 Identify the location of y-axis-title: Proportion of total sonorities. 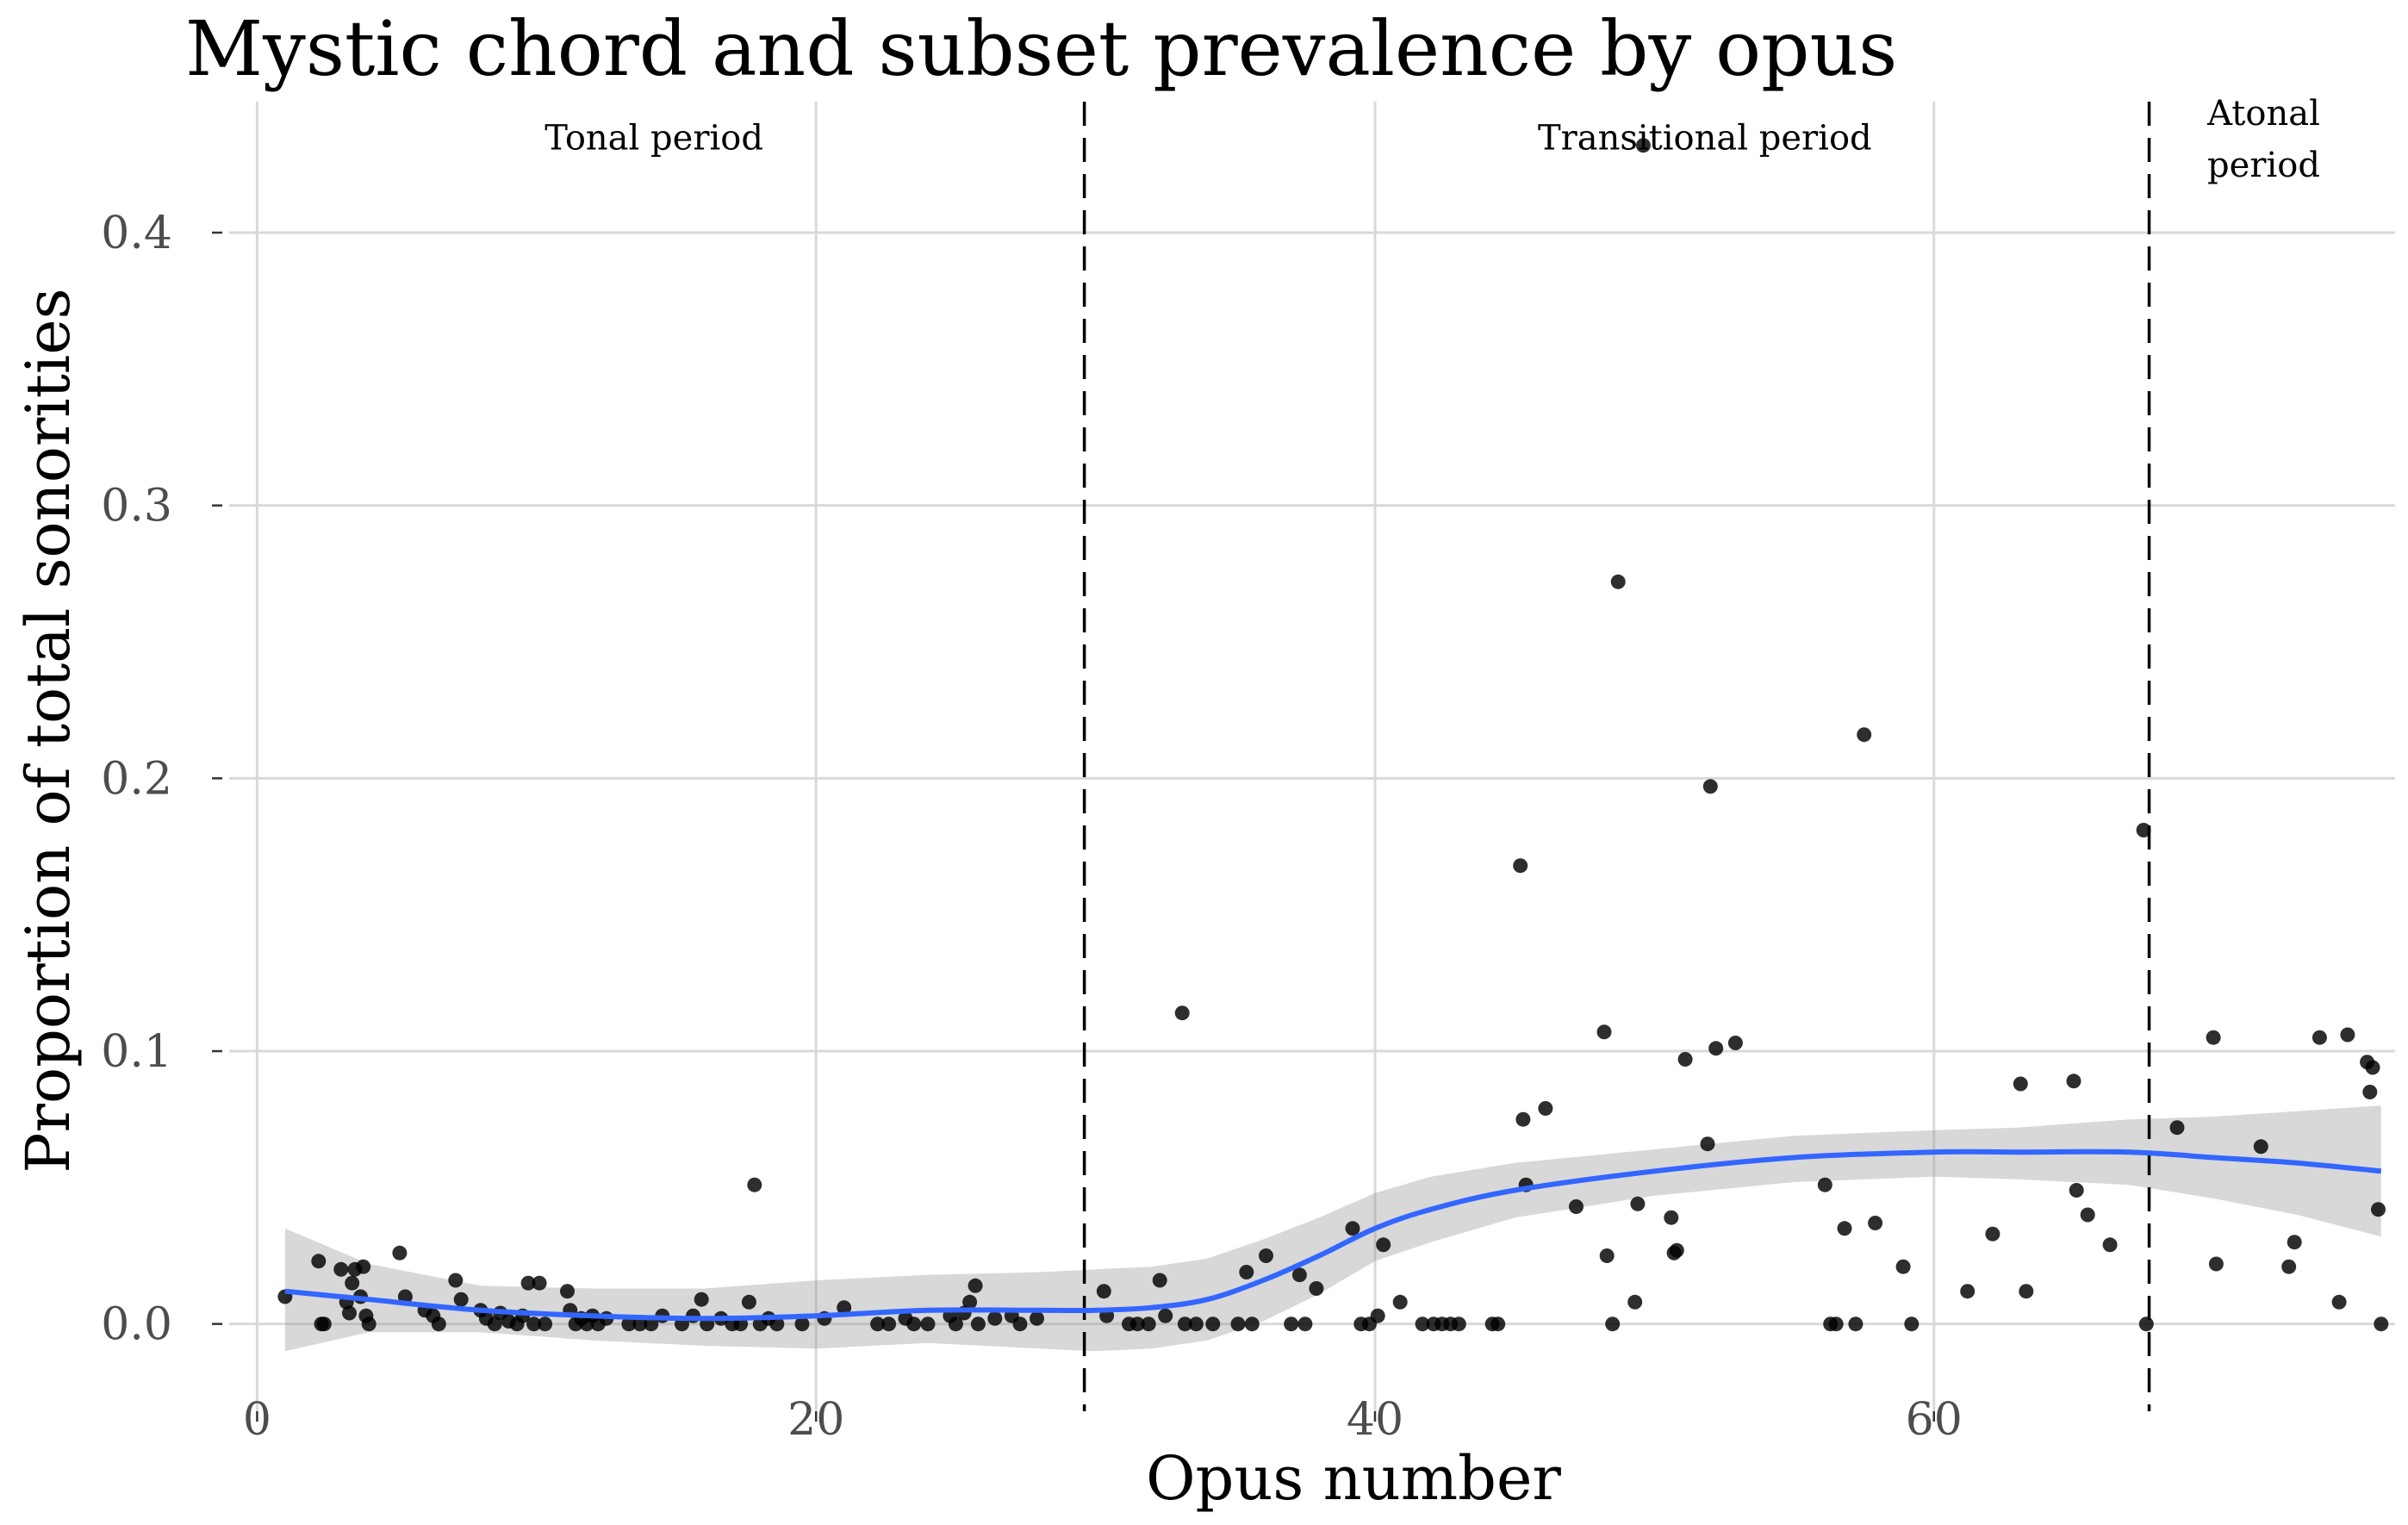
(49, 730).